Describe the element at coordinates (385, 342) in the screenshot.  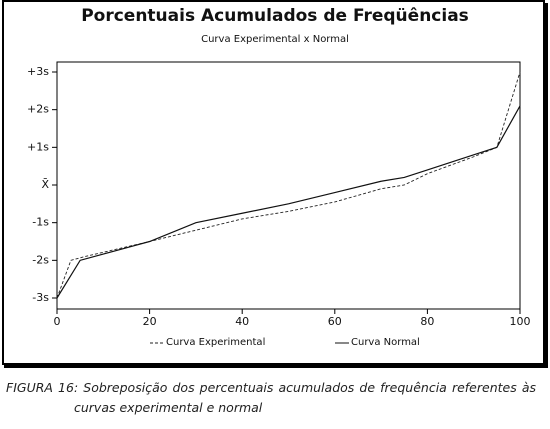
I see `legend-label: Curva Normal` at that location.